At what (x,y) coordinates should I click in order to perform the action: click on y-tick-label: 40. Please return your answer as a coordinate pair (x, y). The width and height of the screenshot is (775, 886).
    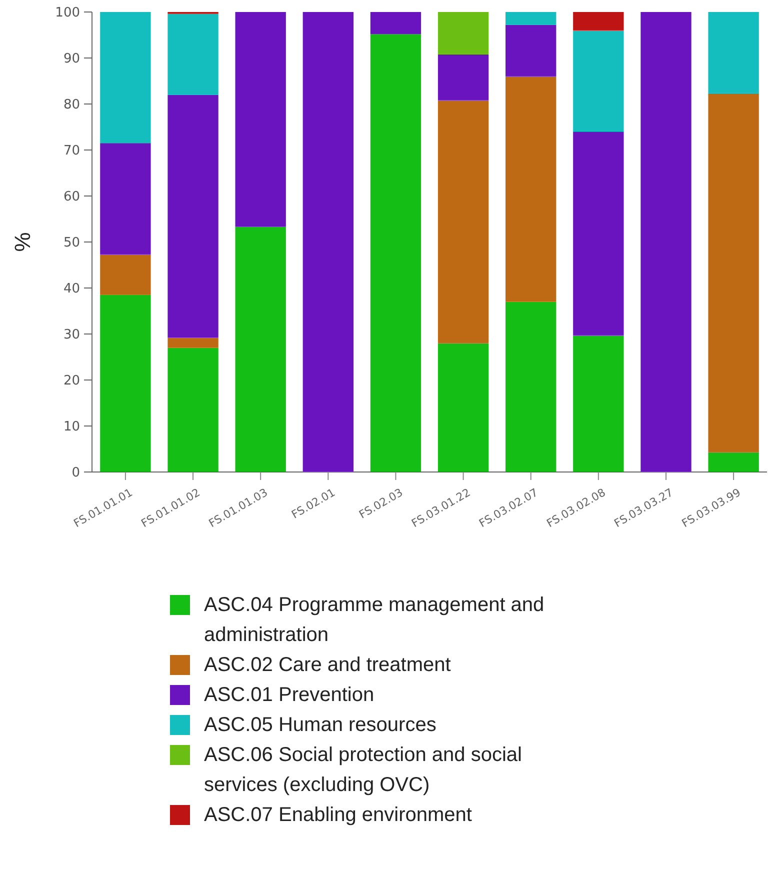
    Looking at the image, I should click on (71, 289).